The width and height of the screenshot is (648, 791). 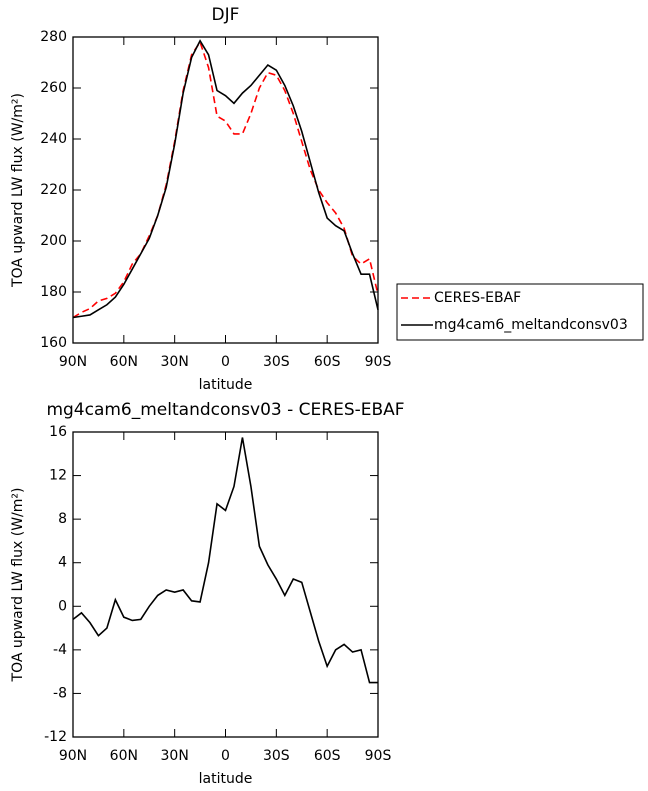 What do you see at coordinates (60, 650) in the screenshot?
I see `y-tick-label: -4` at bounding box center [60, 650].